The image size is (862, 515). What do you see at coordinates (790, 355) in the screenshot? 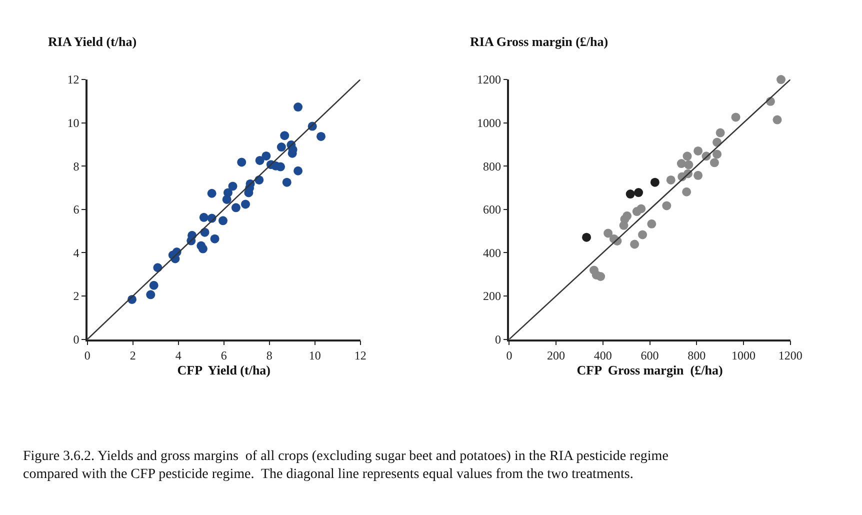
I see `x-tick-label: 1200` at bounding box center [790, 355].